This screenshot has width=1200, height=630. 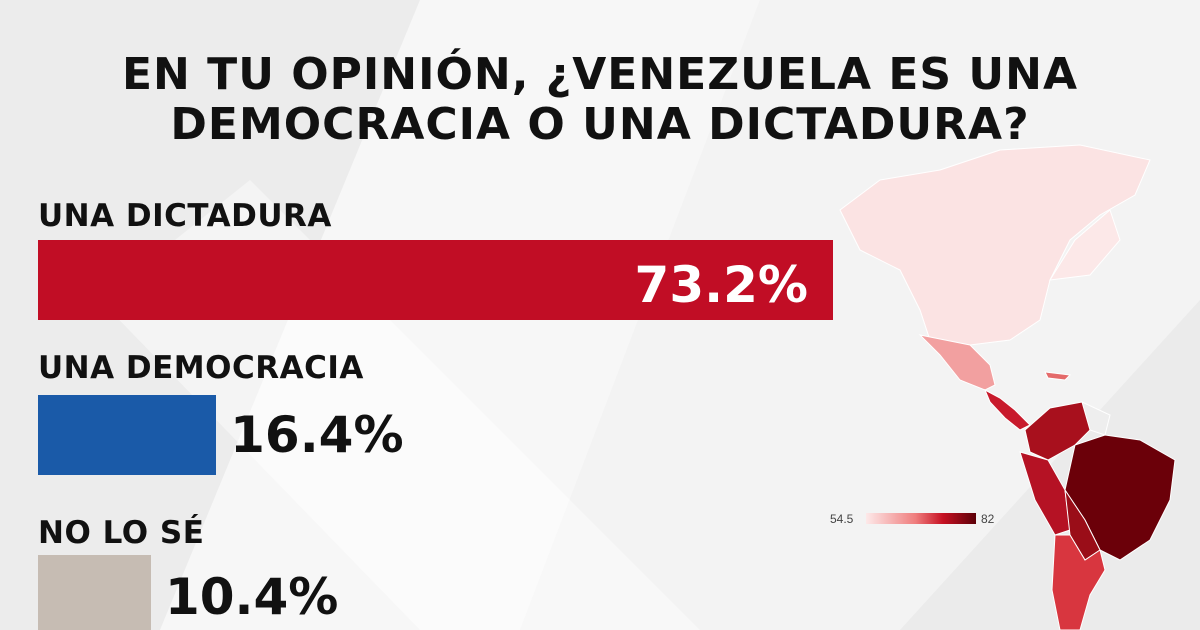 I want to click on map-legend-min: 54.5, so click(x=842, y=519).